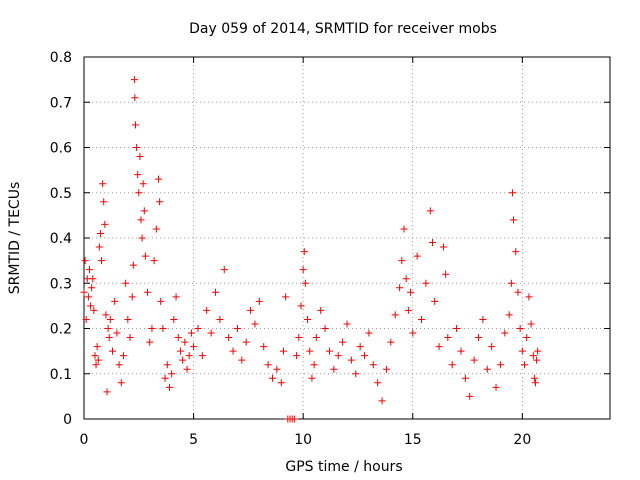 This screenshot has width=640, height=480. What do you see at coordinates (303, 440) in the screenshot?
I see `x-tick-label: 10` at bounding box center [303, 440].